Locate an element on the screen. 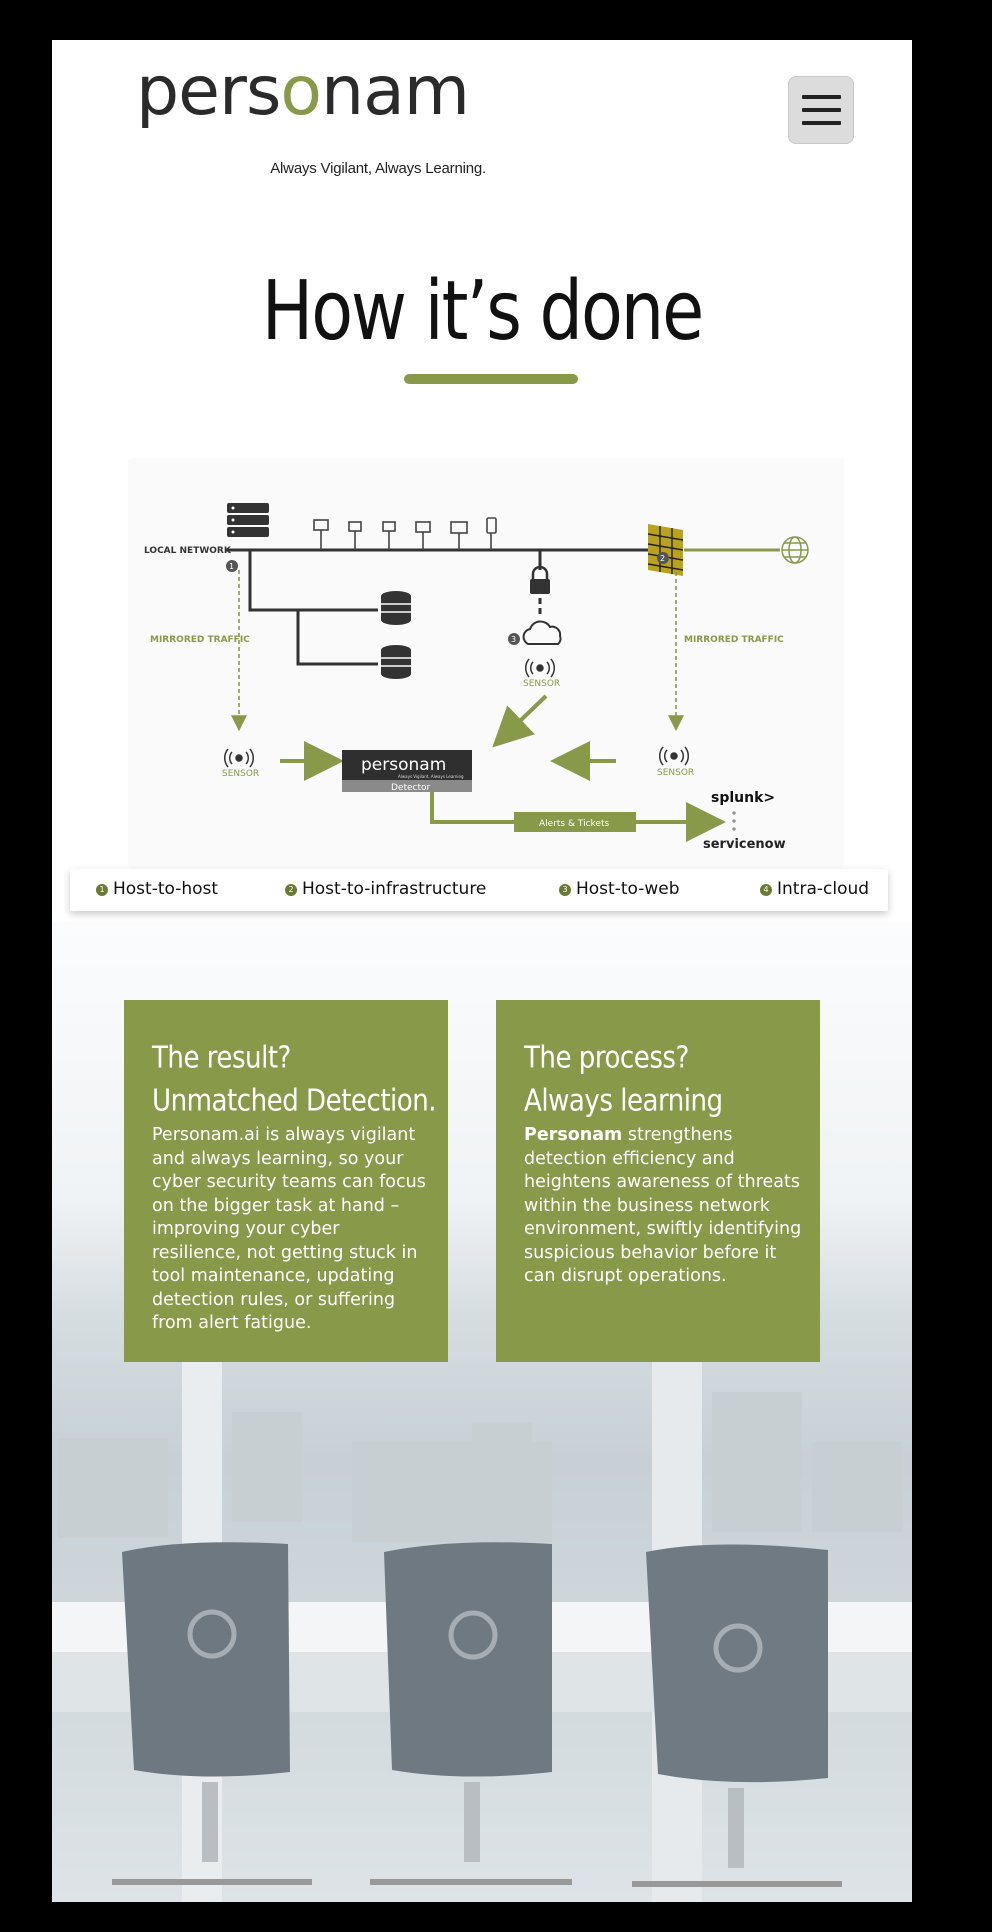 This screenshot has width=992, height=1932. card-title: The process? Always learning is located at coordinates (623, 1078).